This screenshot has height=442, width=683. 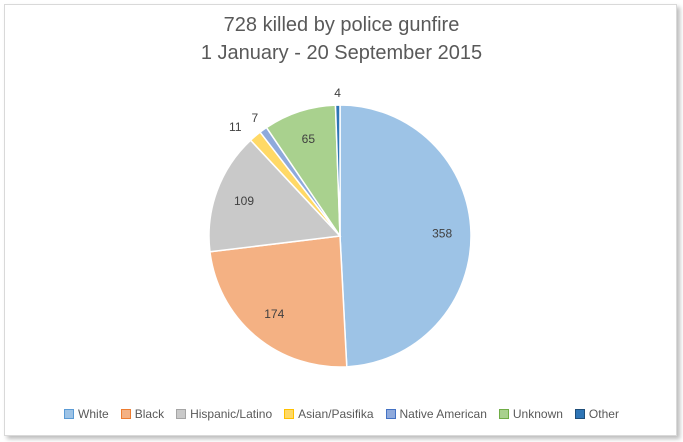 What do you see at coordinates (125, 414) in the screenshot?
I see `legend-swatch-black` at bounding box center [125, 414].